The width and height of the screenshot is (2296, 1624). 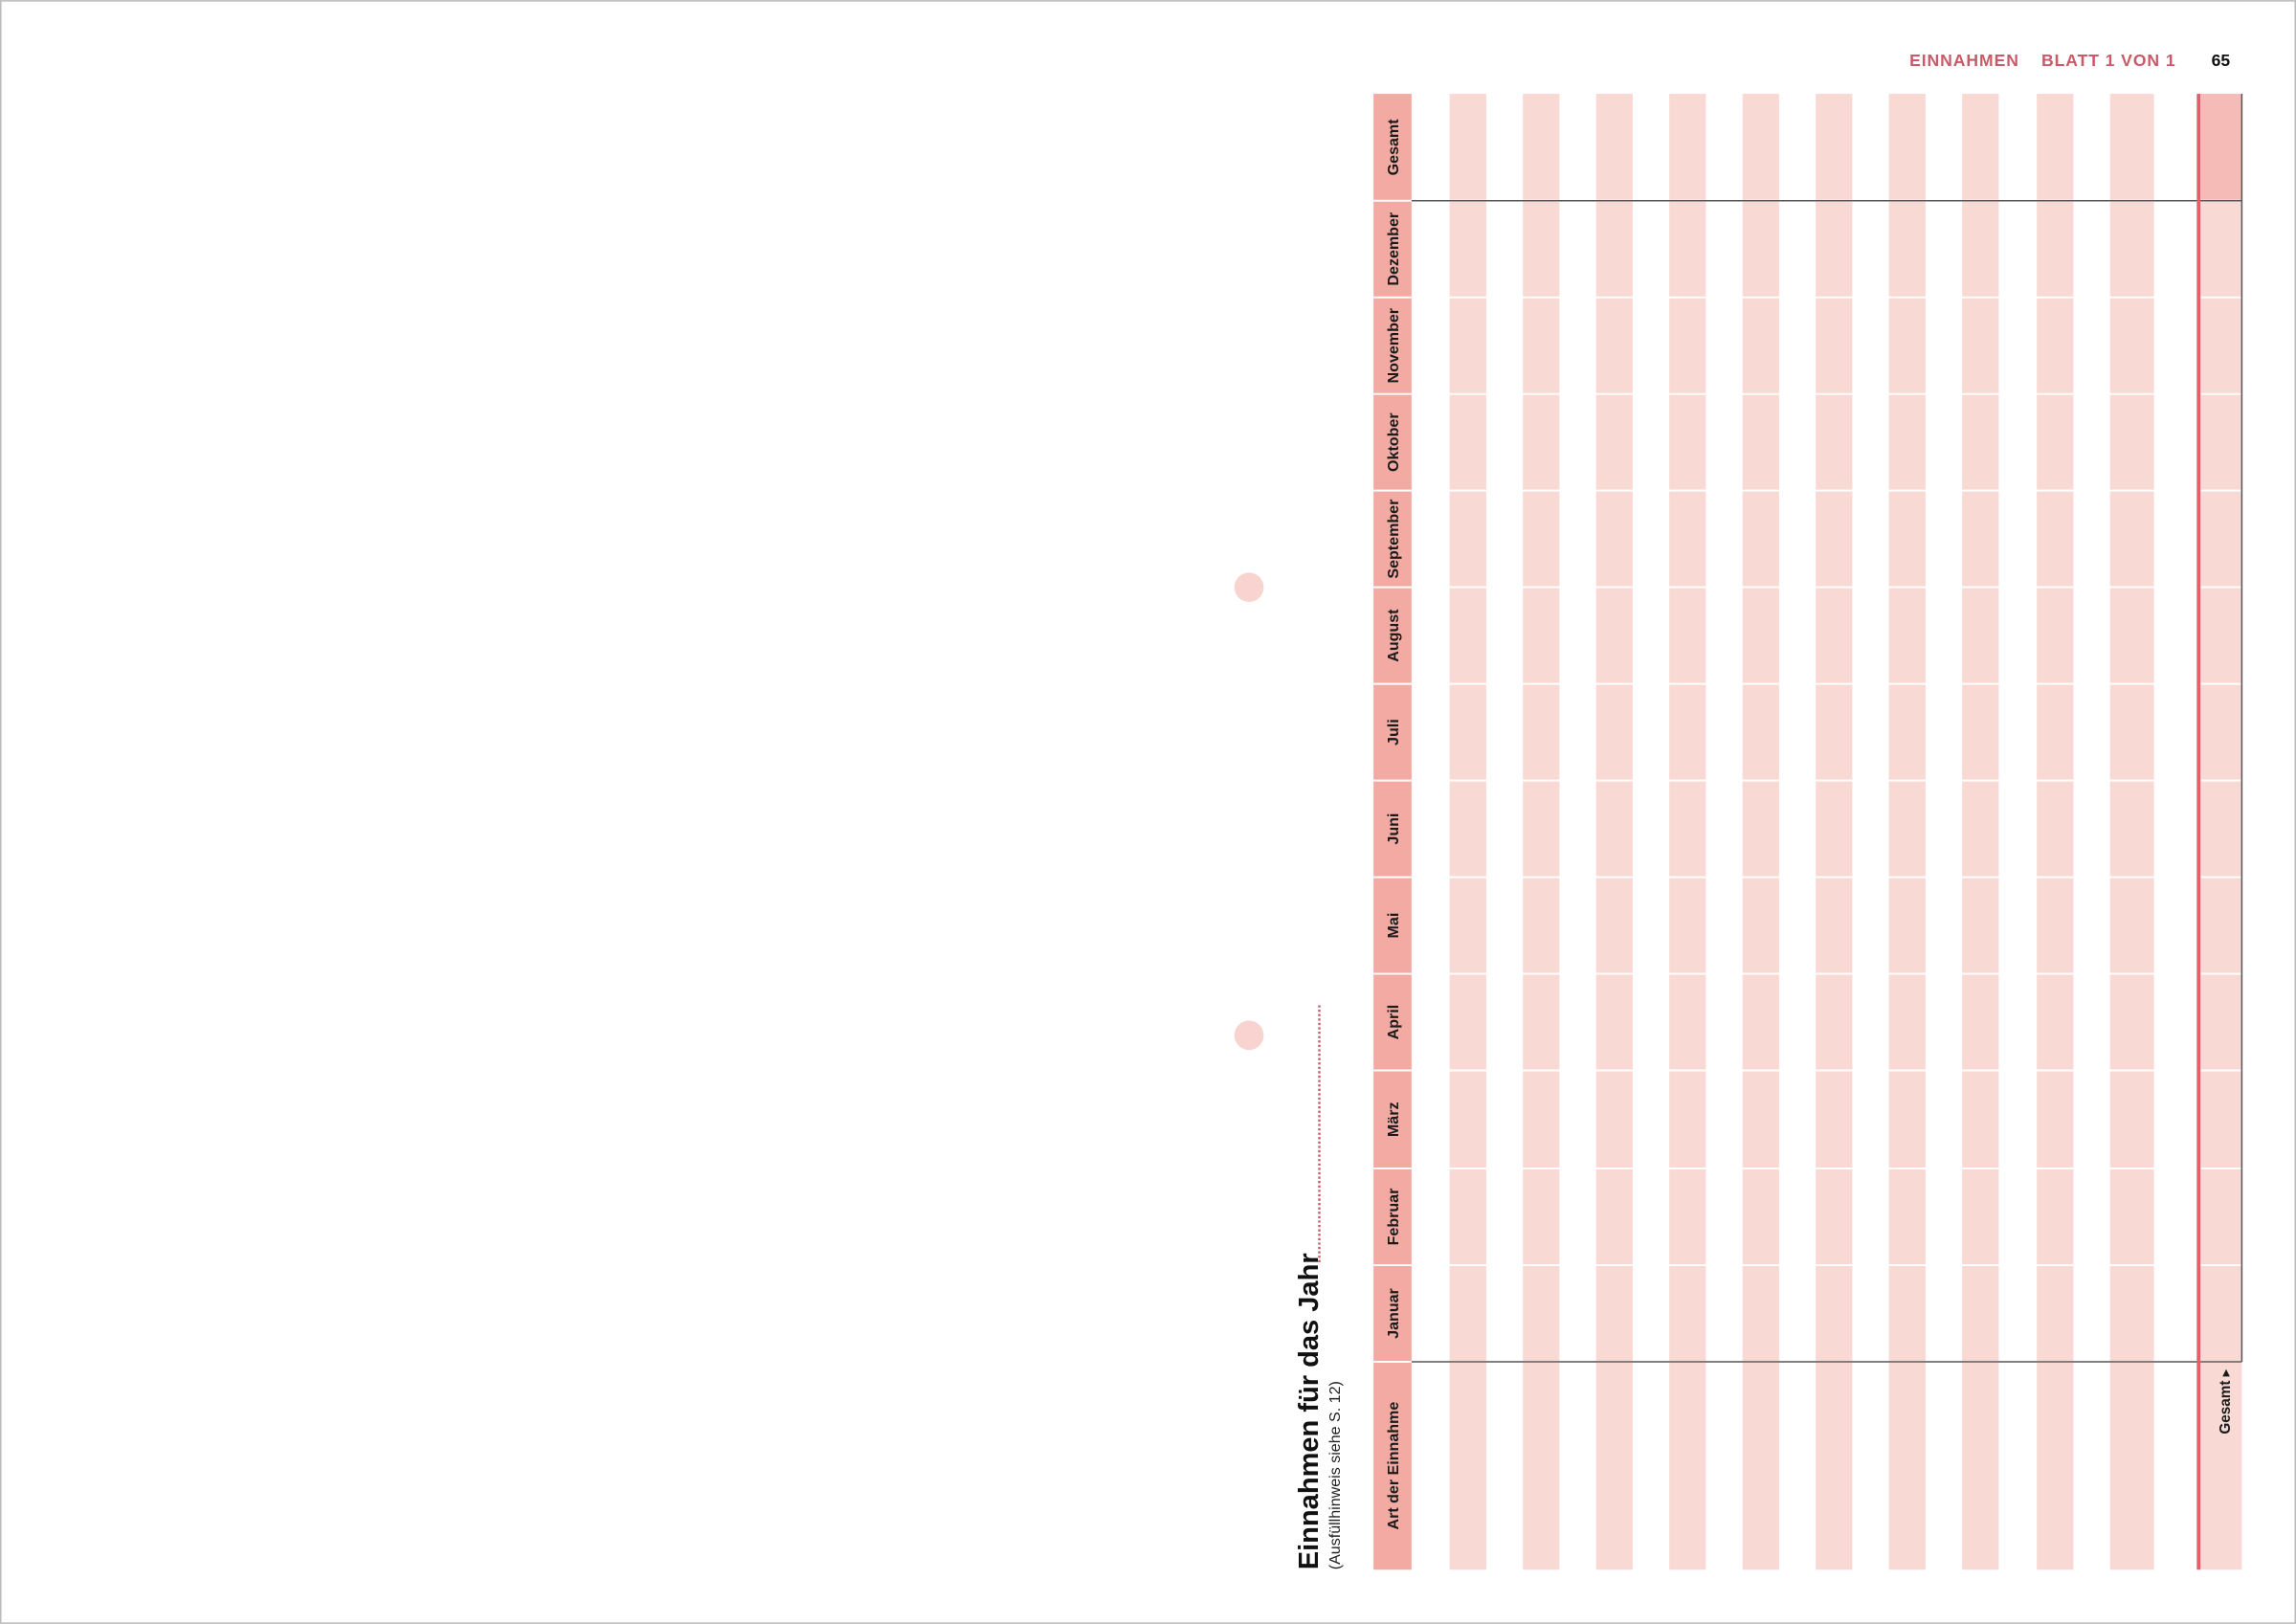 What do you see at coordinates (1393, 539) in the screenshot?
I see `column-label: September` at bounding box center [1393, 539].